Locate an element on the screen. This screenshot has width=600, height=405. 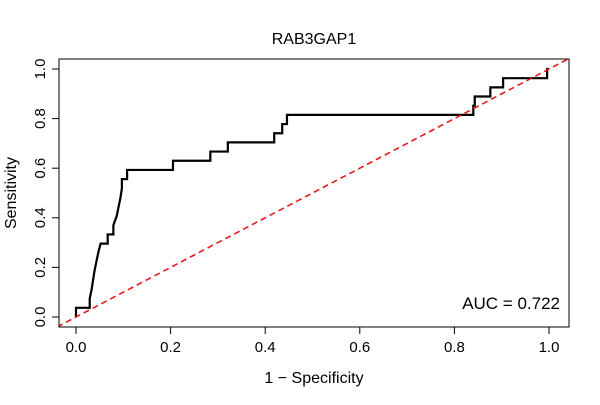
y-tick-label: 1.0 is located at coordinates (40, 69).